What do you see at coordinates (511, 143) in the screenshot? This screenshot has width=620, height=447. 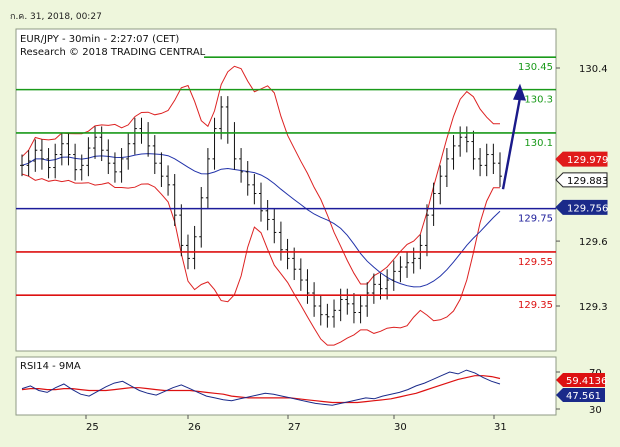 I see `forecast-arrow-shaft` at bounding box center [511, 143].